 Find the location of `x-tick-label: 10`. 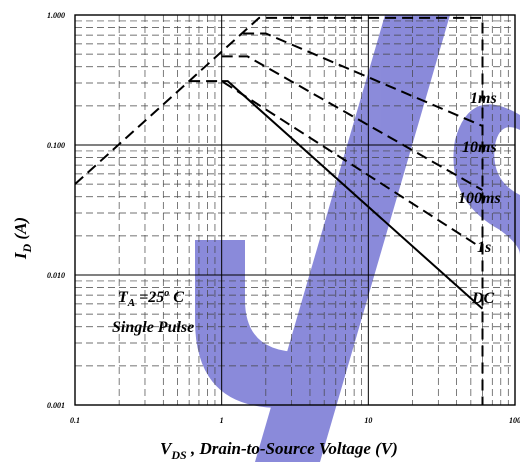

x-tick-label: 10 is located at coordinates (368, 420).